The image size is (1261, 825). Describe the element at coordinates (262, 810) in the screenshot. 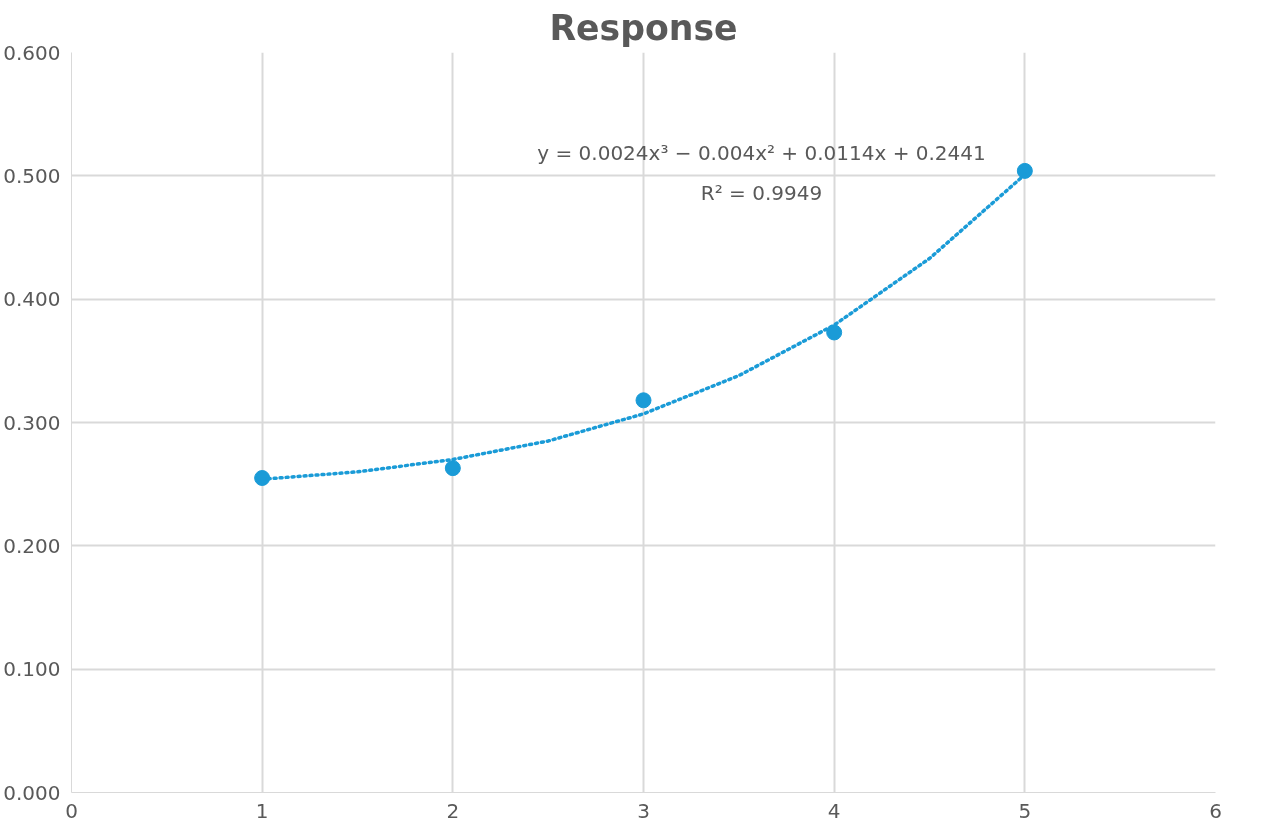

I see `x-tick-label: 1` at that location.